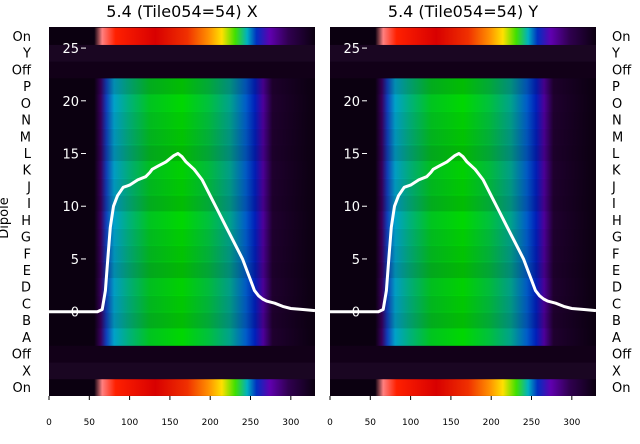 The width and height of the screenshot is (640, 444). I want to click on y-category-label: M, so click(25, 137).